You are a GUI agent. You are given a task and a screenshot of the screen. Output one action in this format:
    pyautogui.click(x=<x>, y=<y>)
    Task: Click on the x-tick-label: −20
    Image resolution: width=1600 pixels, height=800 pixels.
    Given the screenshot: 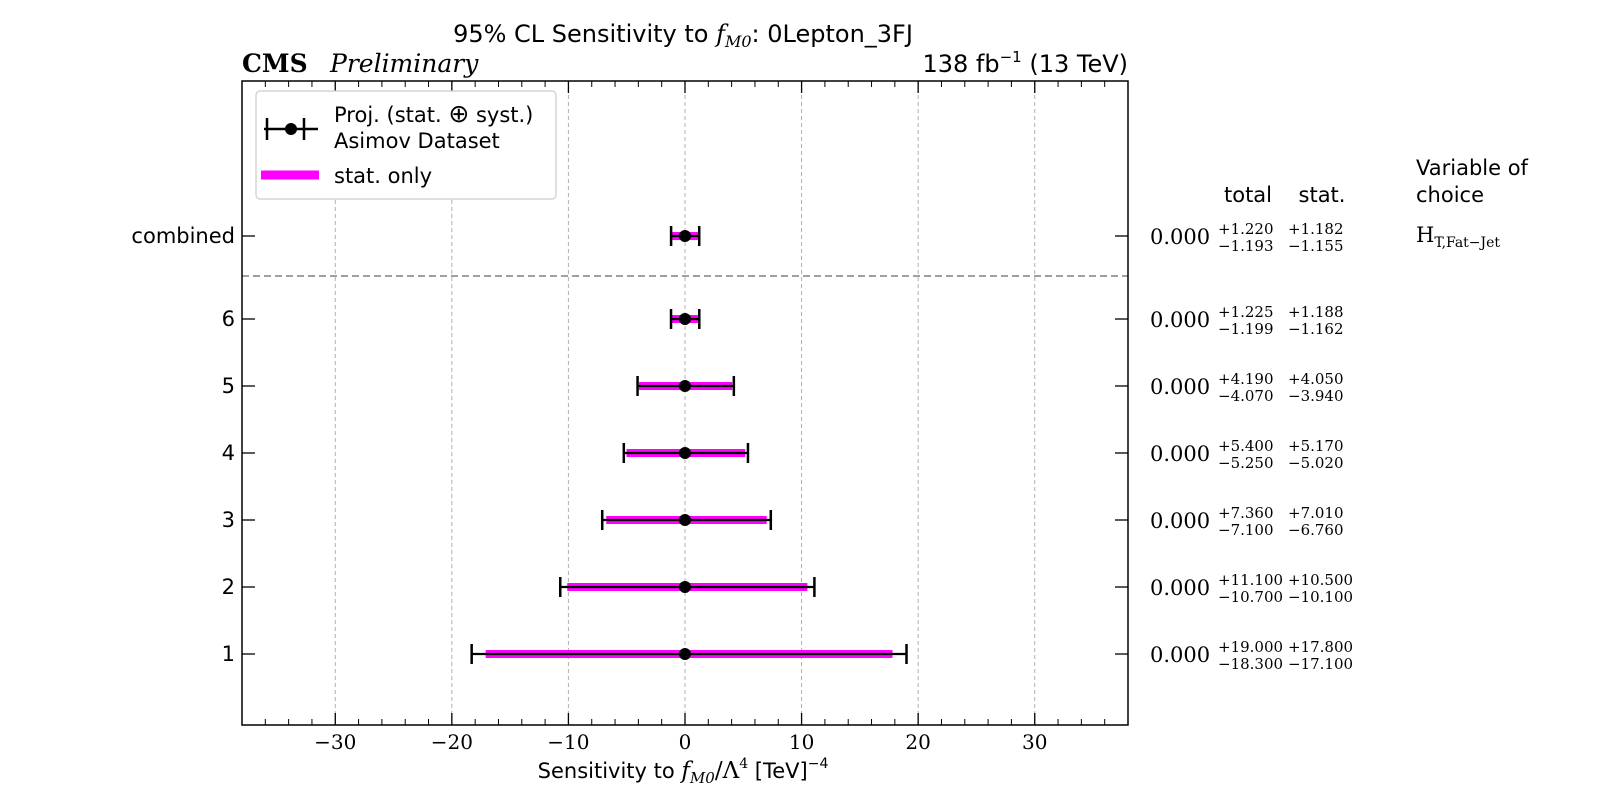 What is the action you would take?
    pyautogui.click(x=452, y=742)
    